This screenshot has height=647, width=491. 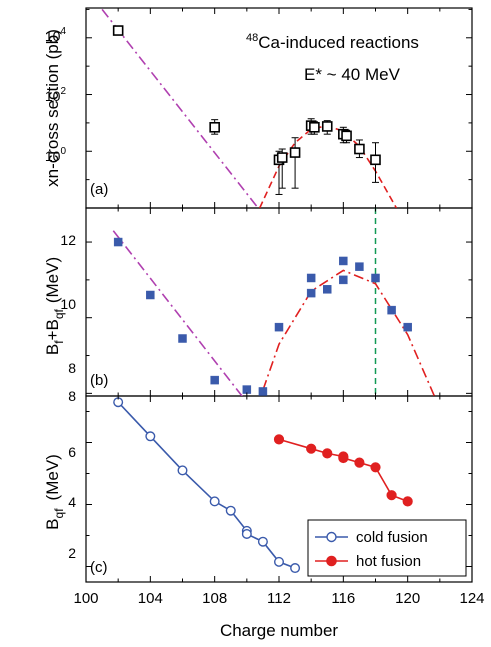 I want to click on panel-c-y-tick-label-8: 8, so click(x=72, y=396).